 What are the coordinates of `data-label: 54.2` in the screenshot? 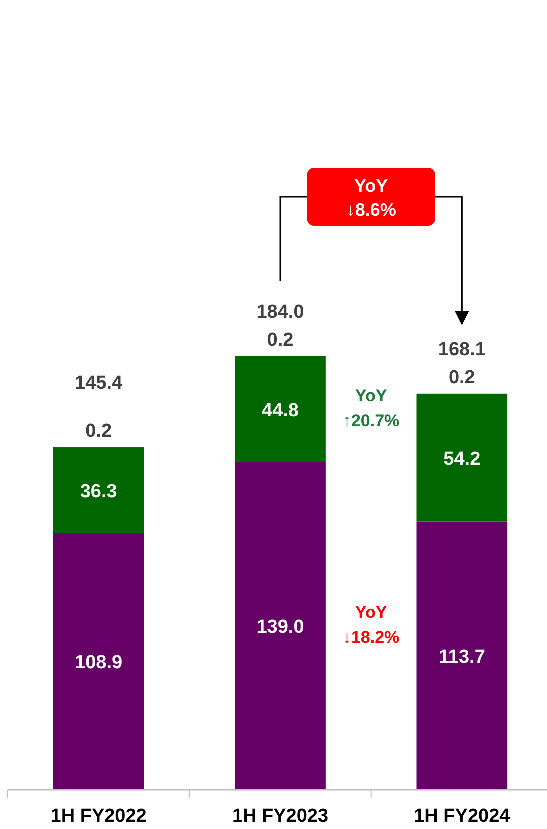 It's located at (462, 459).